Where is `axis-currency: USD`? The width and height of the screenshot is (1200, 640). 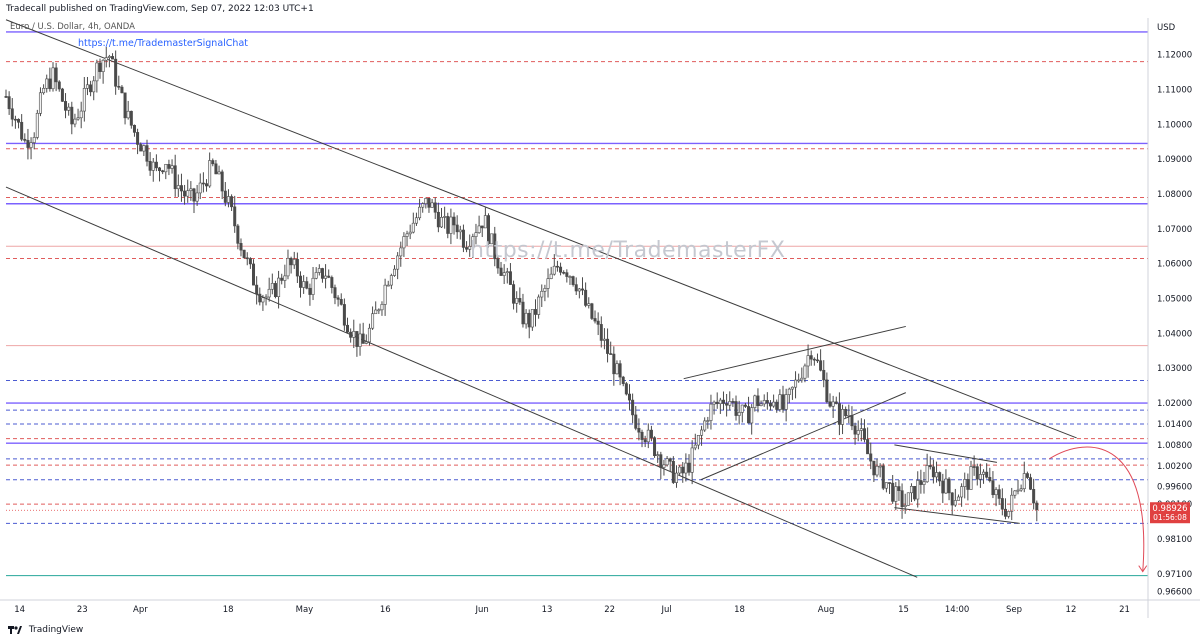
axis-currency: USD is located at coordinates (1166, 28).